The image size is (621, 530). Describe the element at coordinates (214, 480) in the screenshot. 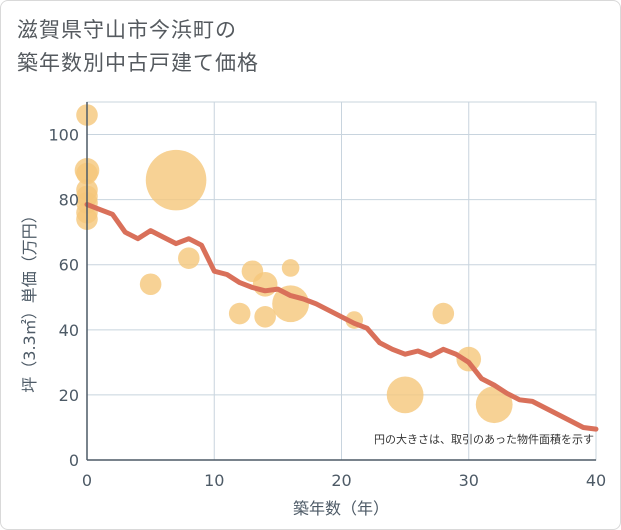

I see `x-tick-label: 10` at that location.